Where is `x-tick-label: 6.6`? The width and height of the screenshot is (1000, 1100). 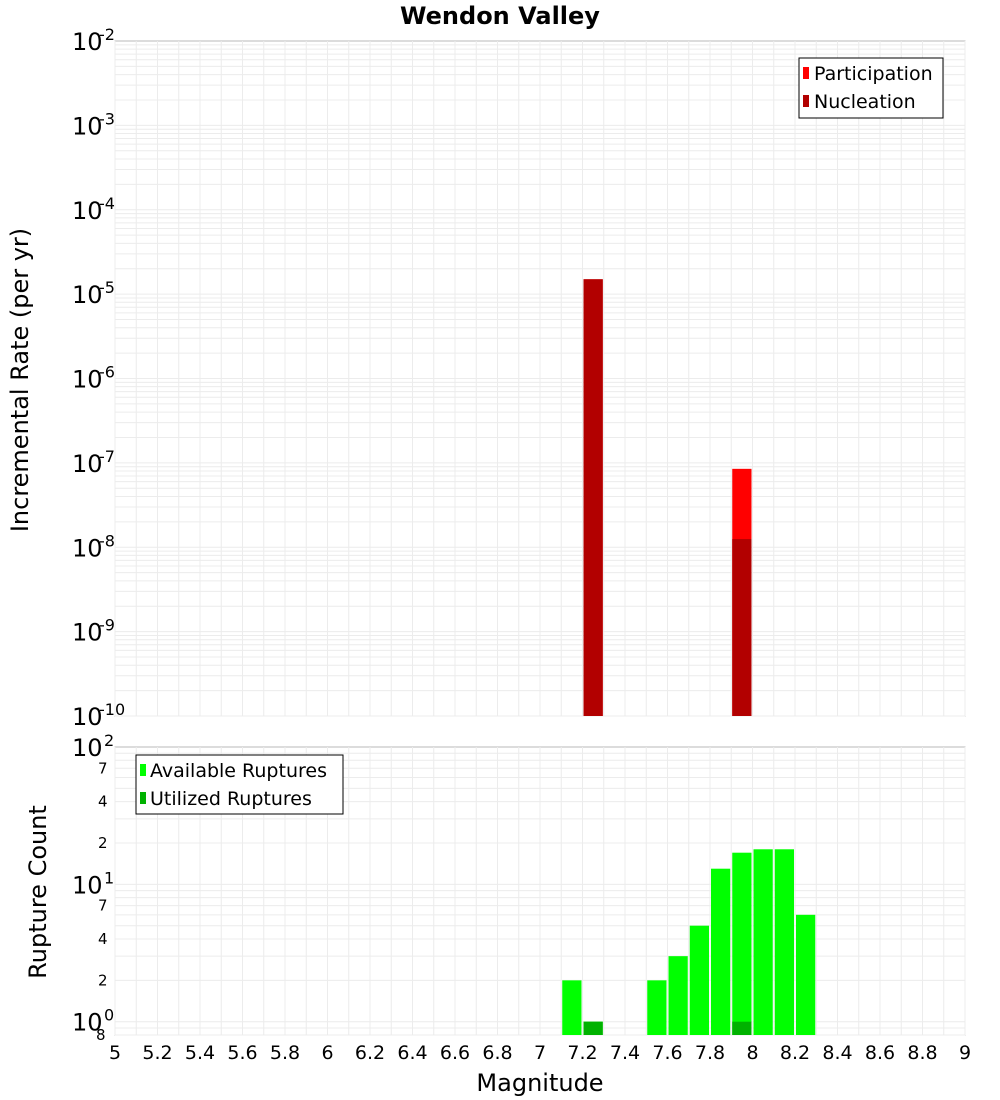
x-tick-label: 6.6 is located at coordinates (455, 1053).